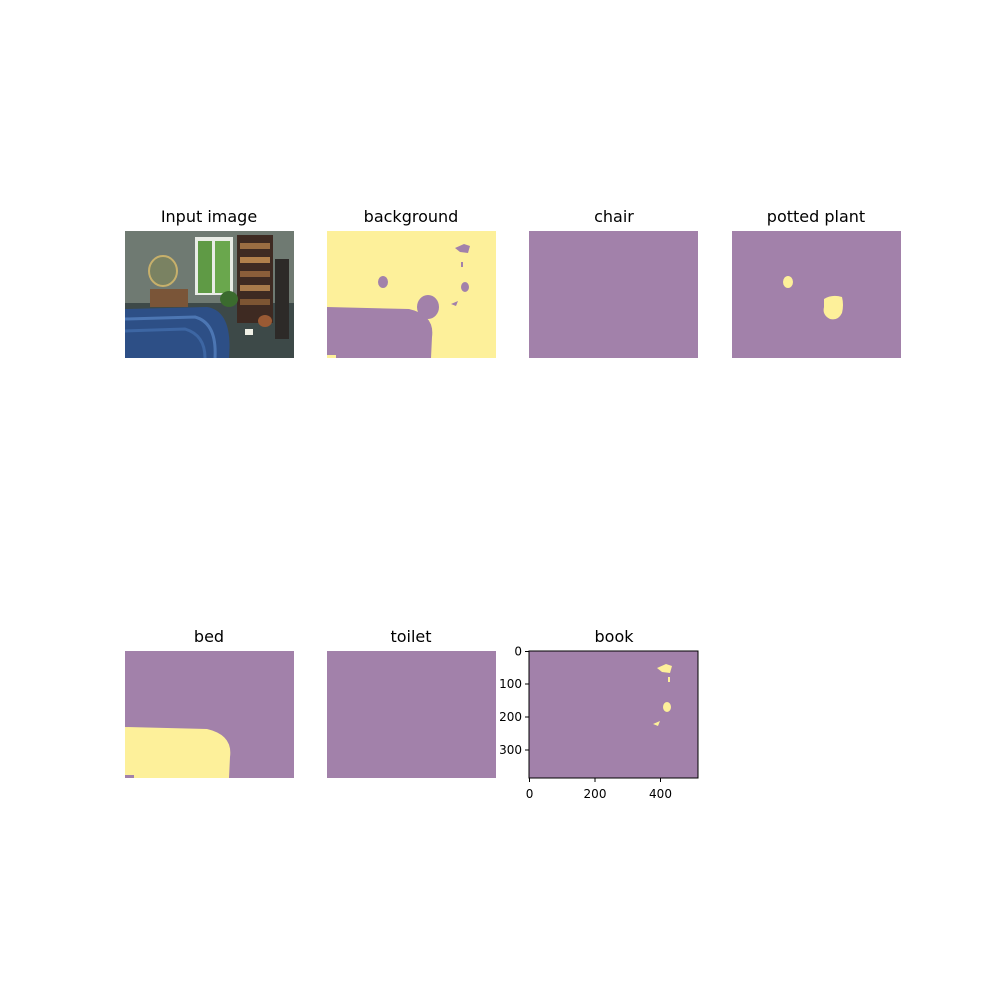  I want to click on x-tick-label: 400, so click(660, 794).